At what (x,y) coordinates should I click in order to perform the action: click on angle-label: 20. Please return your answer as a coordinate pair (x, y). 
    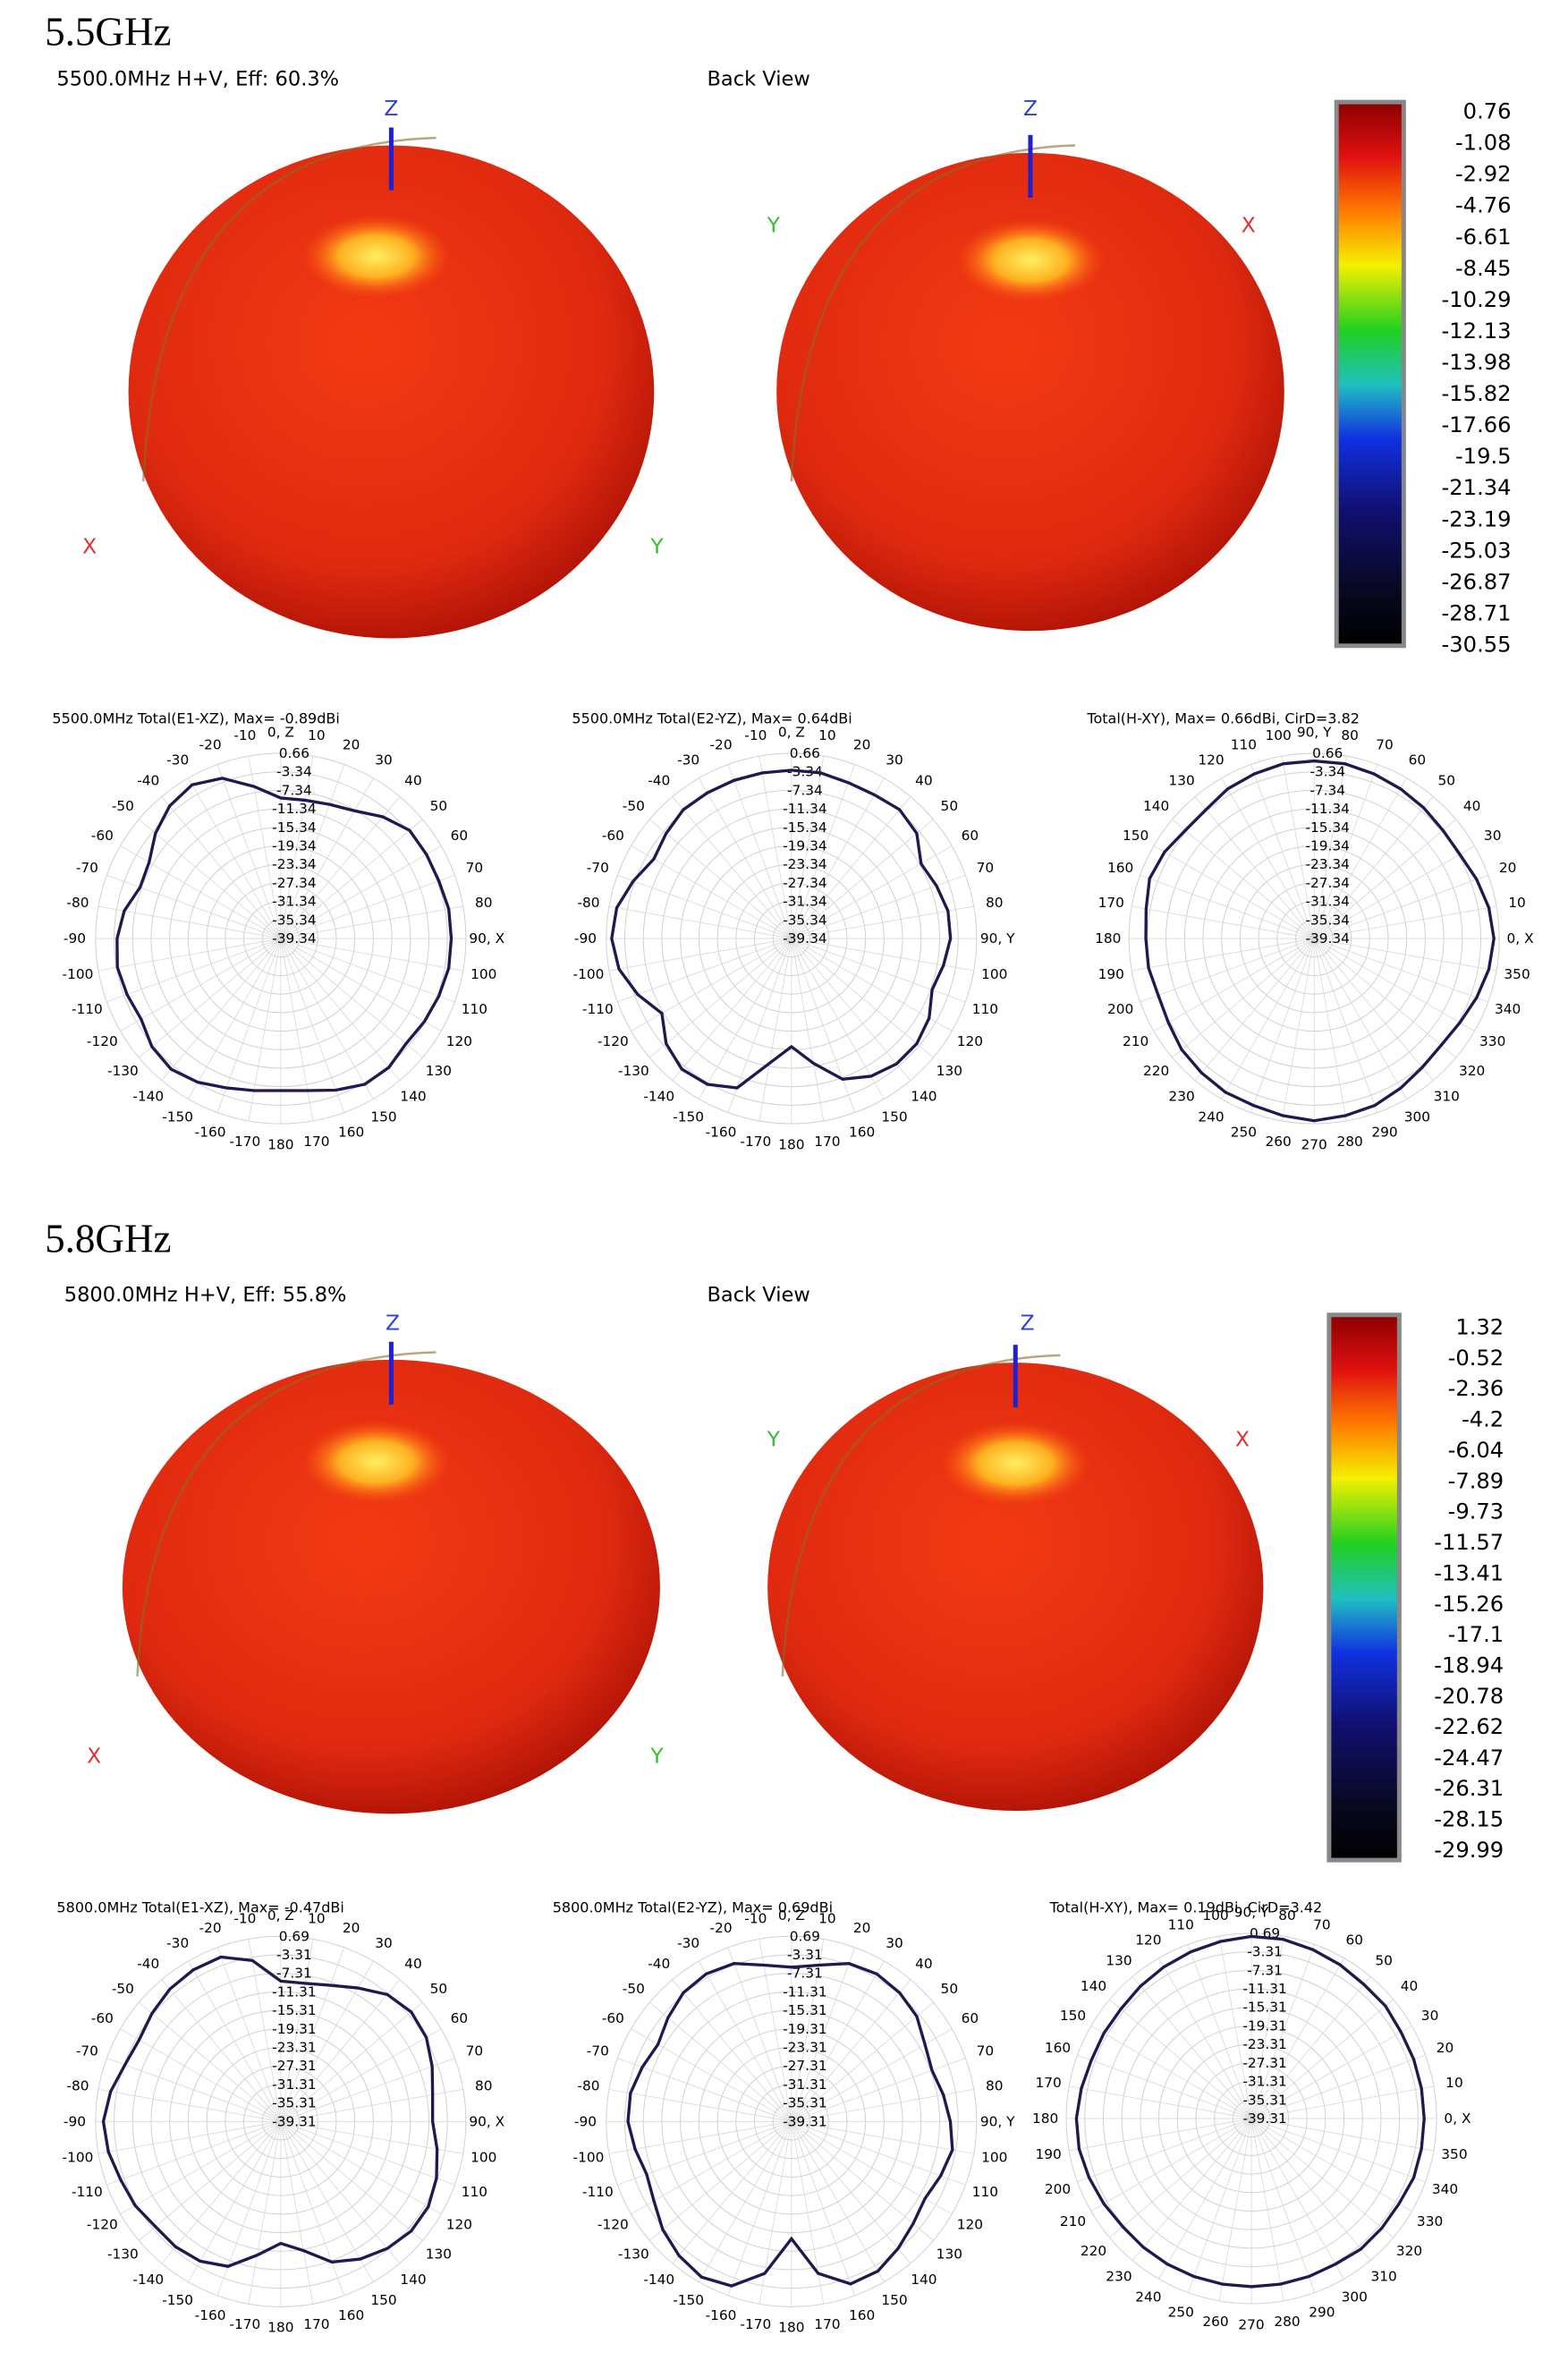
    Looking at the image, I should click on (862, 745).